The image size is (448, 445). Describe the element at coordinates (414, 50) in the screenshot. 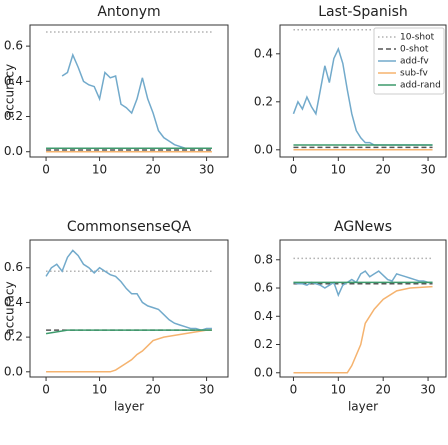

I see `legend-label: 0-shot` at that location.